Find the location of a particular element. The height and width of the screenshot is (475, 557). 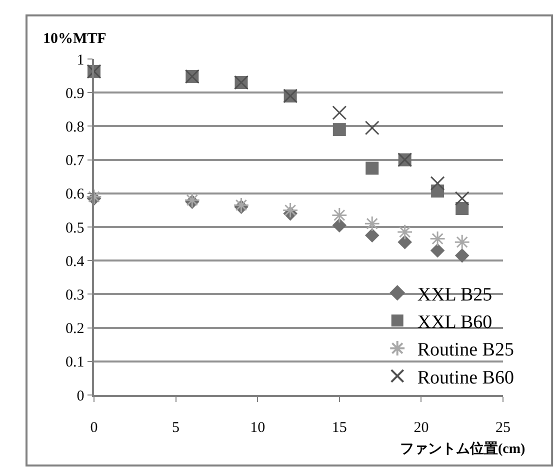

y-tick-label: 0.1 is located at coordinates (75, 362).